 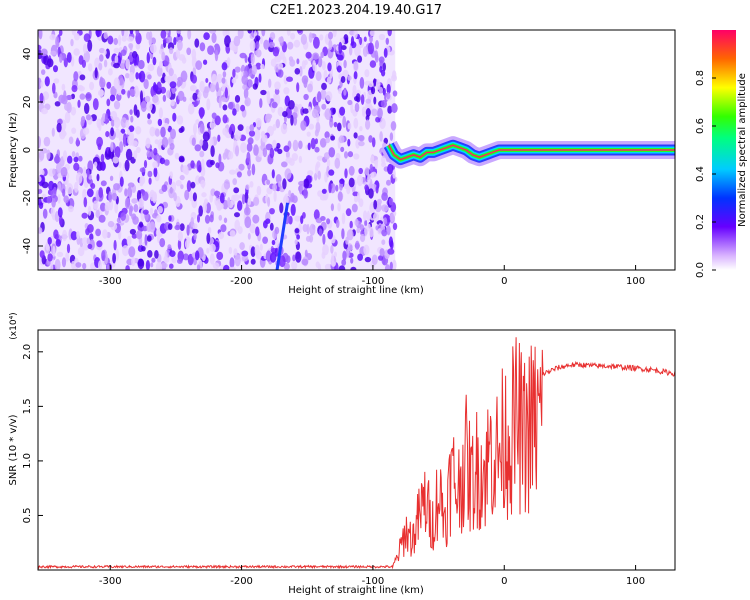 What do you see at coordinates (531, 152) in the screenshot?
I see `track-peak` at bounding box center [531, 152].